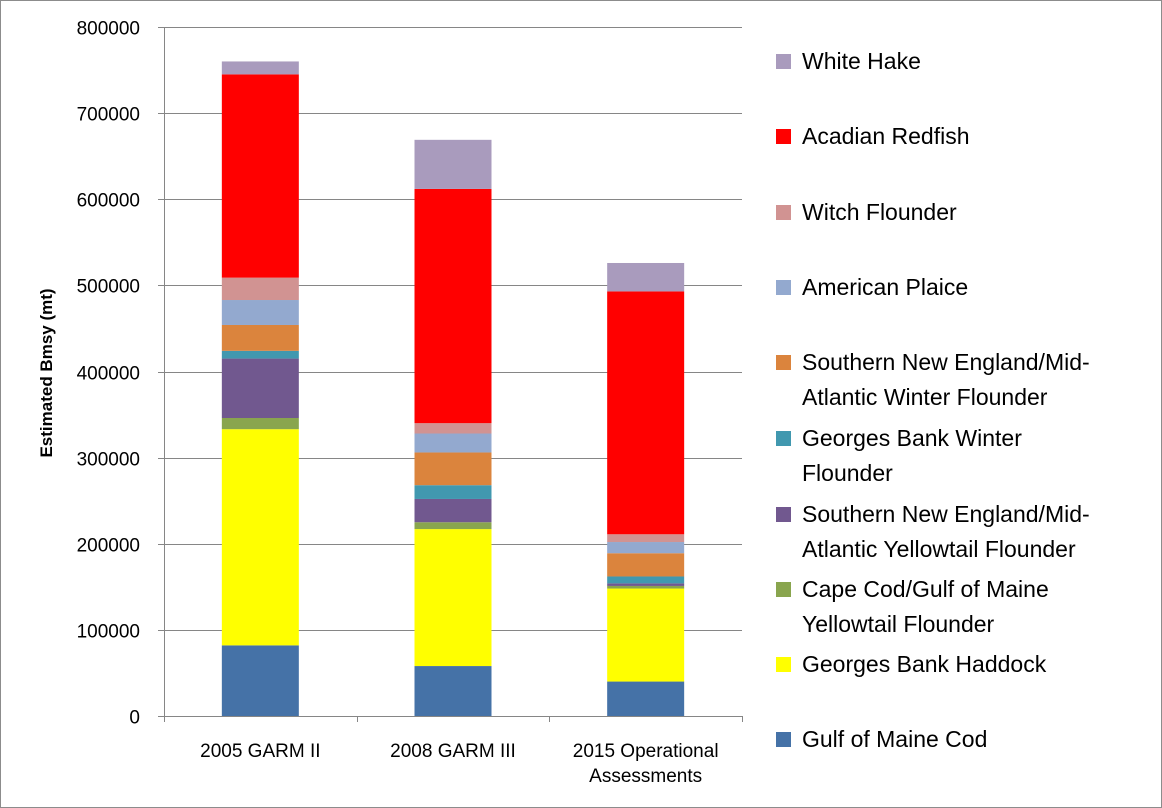 Image resolution: width=1162 pixels, height=808 pixels. I want to click on legend-label-line: Witch Flounder, so click(879, 212).